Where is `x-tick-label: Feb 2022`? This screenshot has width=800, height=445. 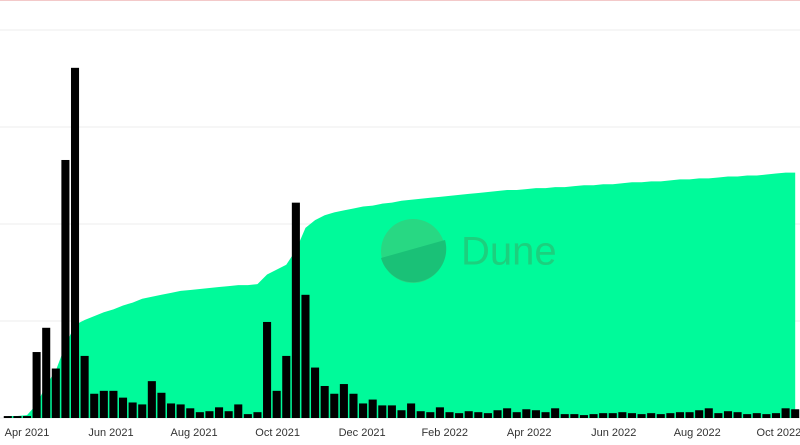 x-tick-label: Feb 2022 is located at coordinates (444, 433).